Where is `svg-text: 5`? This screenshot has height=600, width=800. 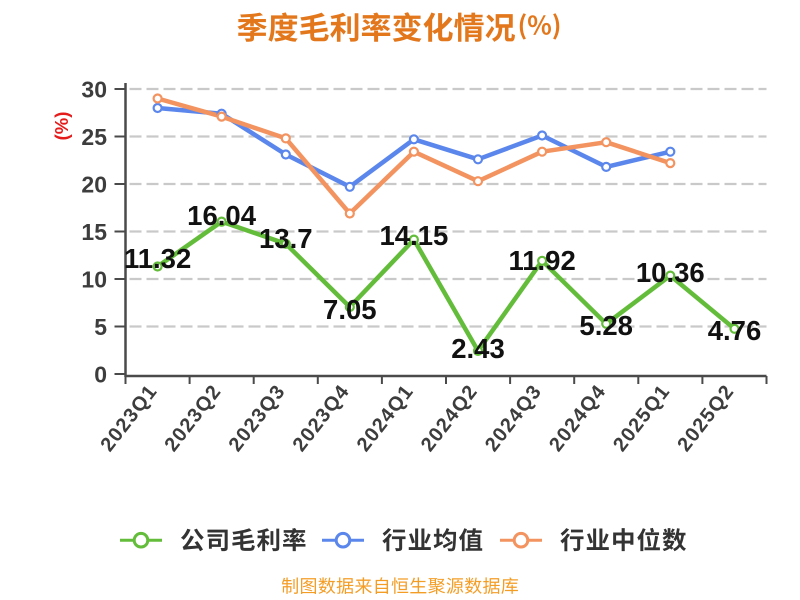
svg-text: 5 is located at coordinates (100, 327).